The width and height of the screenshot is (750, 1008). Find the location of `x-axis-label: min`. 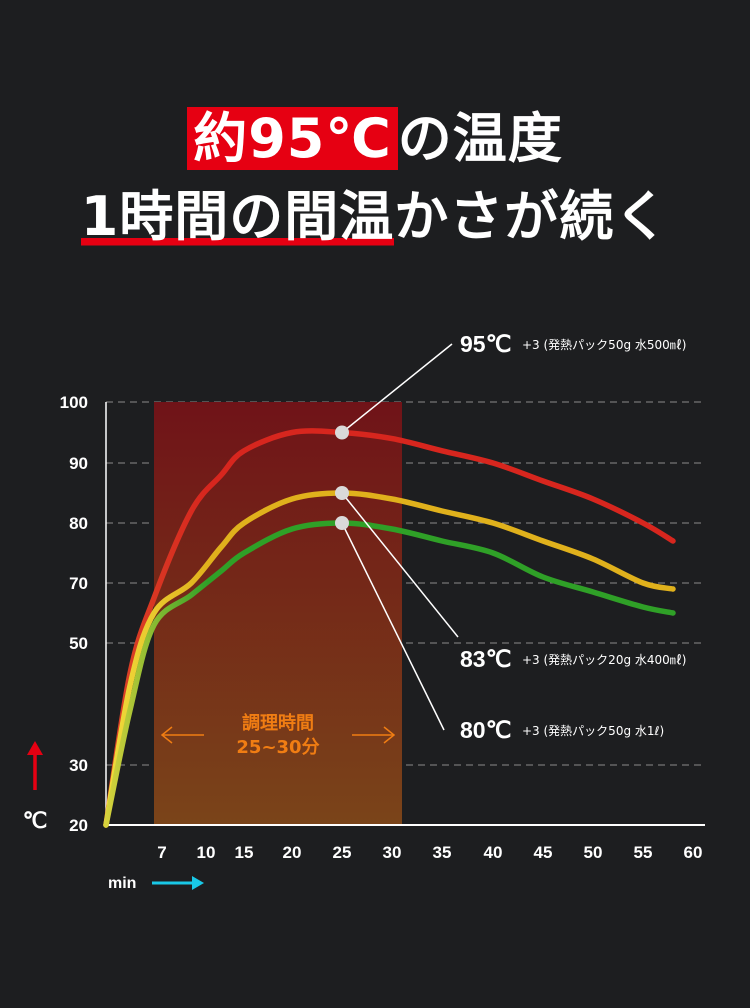

x-axis-label: min is located at coordinates (122, 883).